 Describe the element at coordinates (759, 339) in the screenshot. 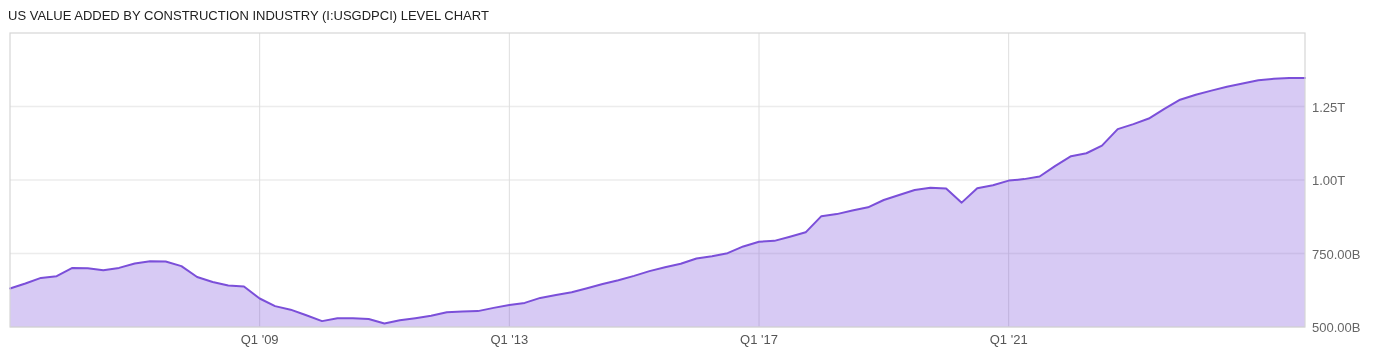

I see `x-tick-label: Q1 '17` at that location.